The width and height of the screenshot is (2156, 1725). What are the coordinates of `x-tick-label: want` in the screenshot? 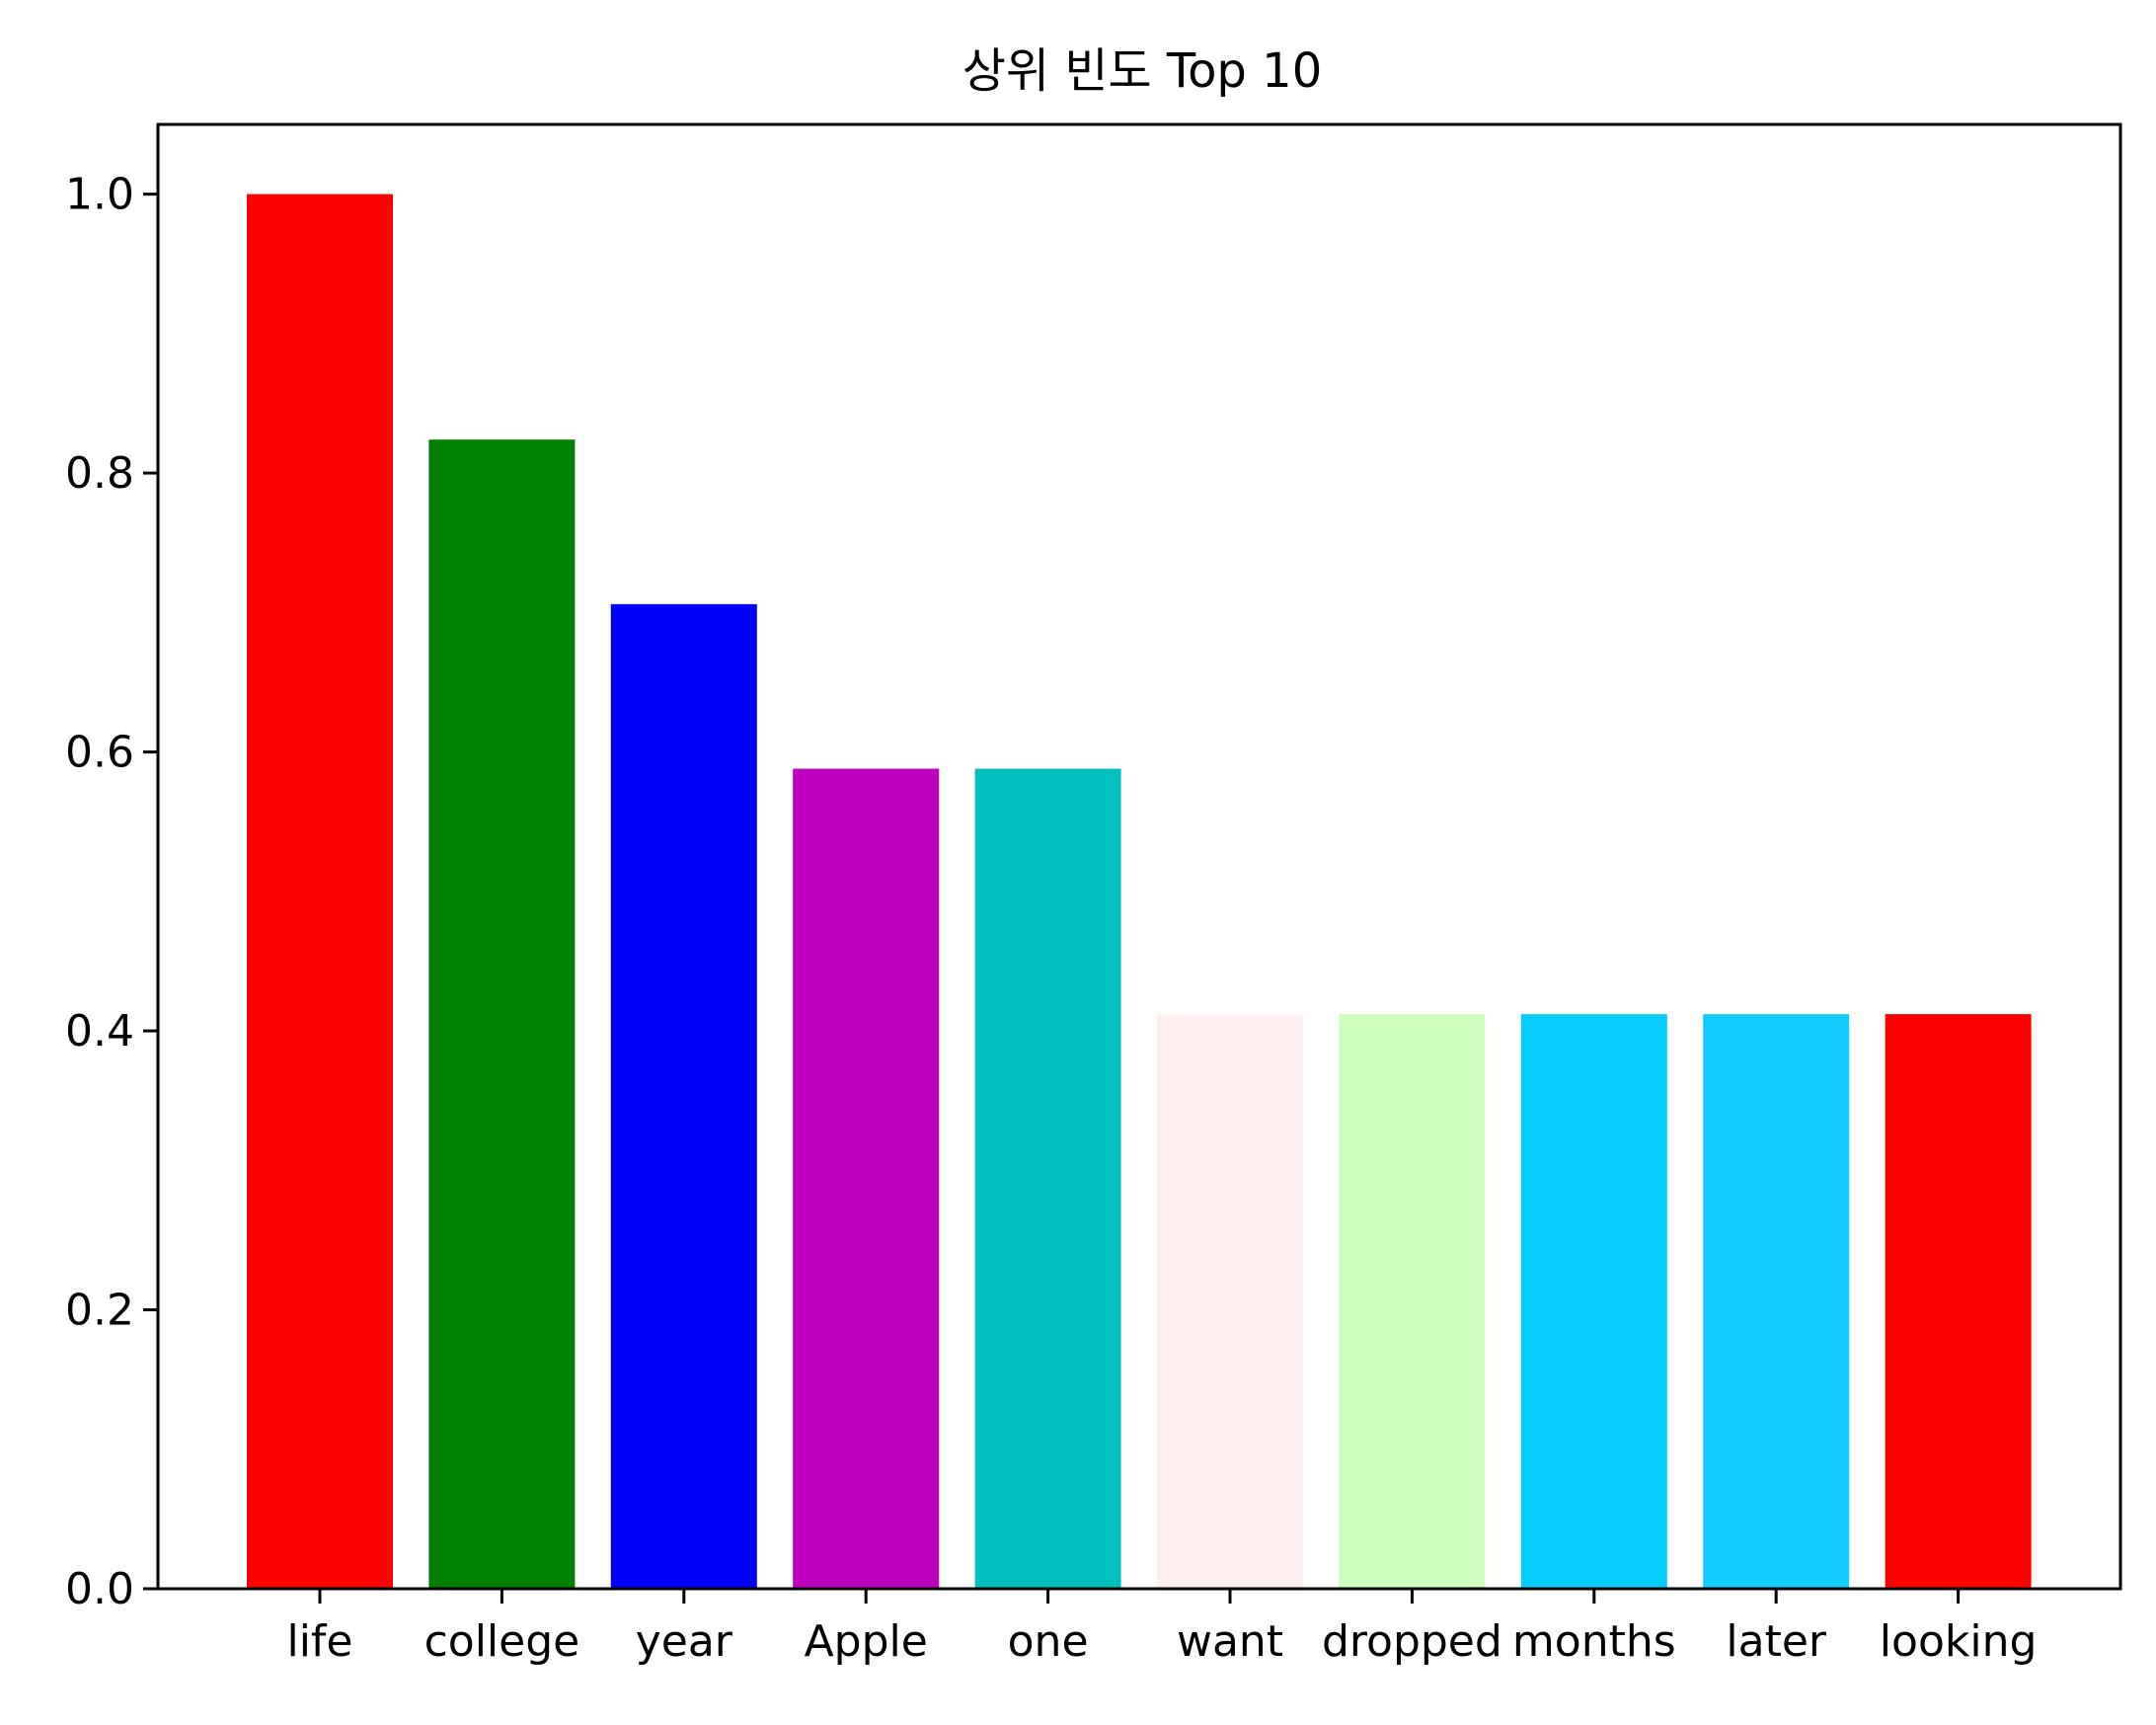 It's located at (1230, 1641).